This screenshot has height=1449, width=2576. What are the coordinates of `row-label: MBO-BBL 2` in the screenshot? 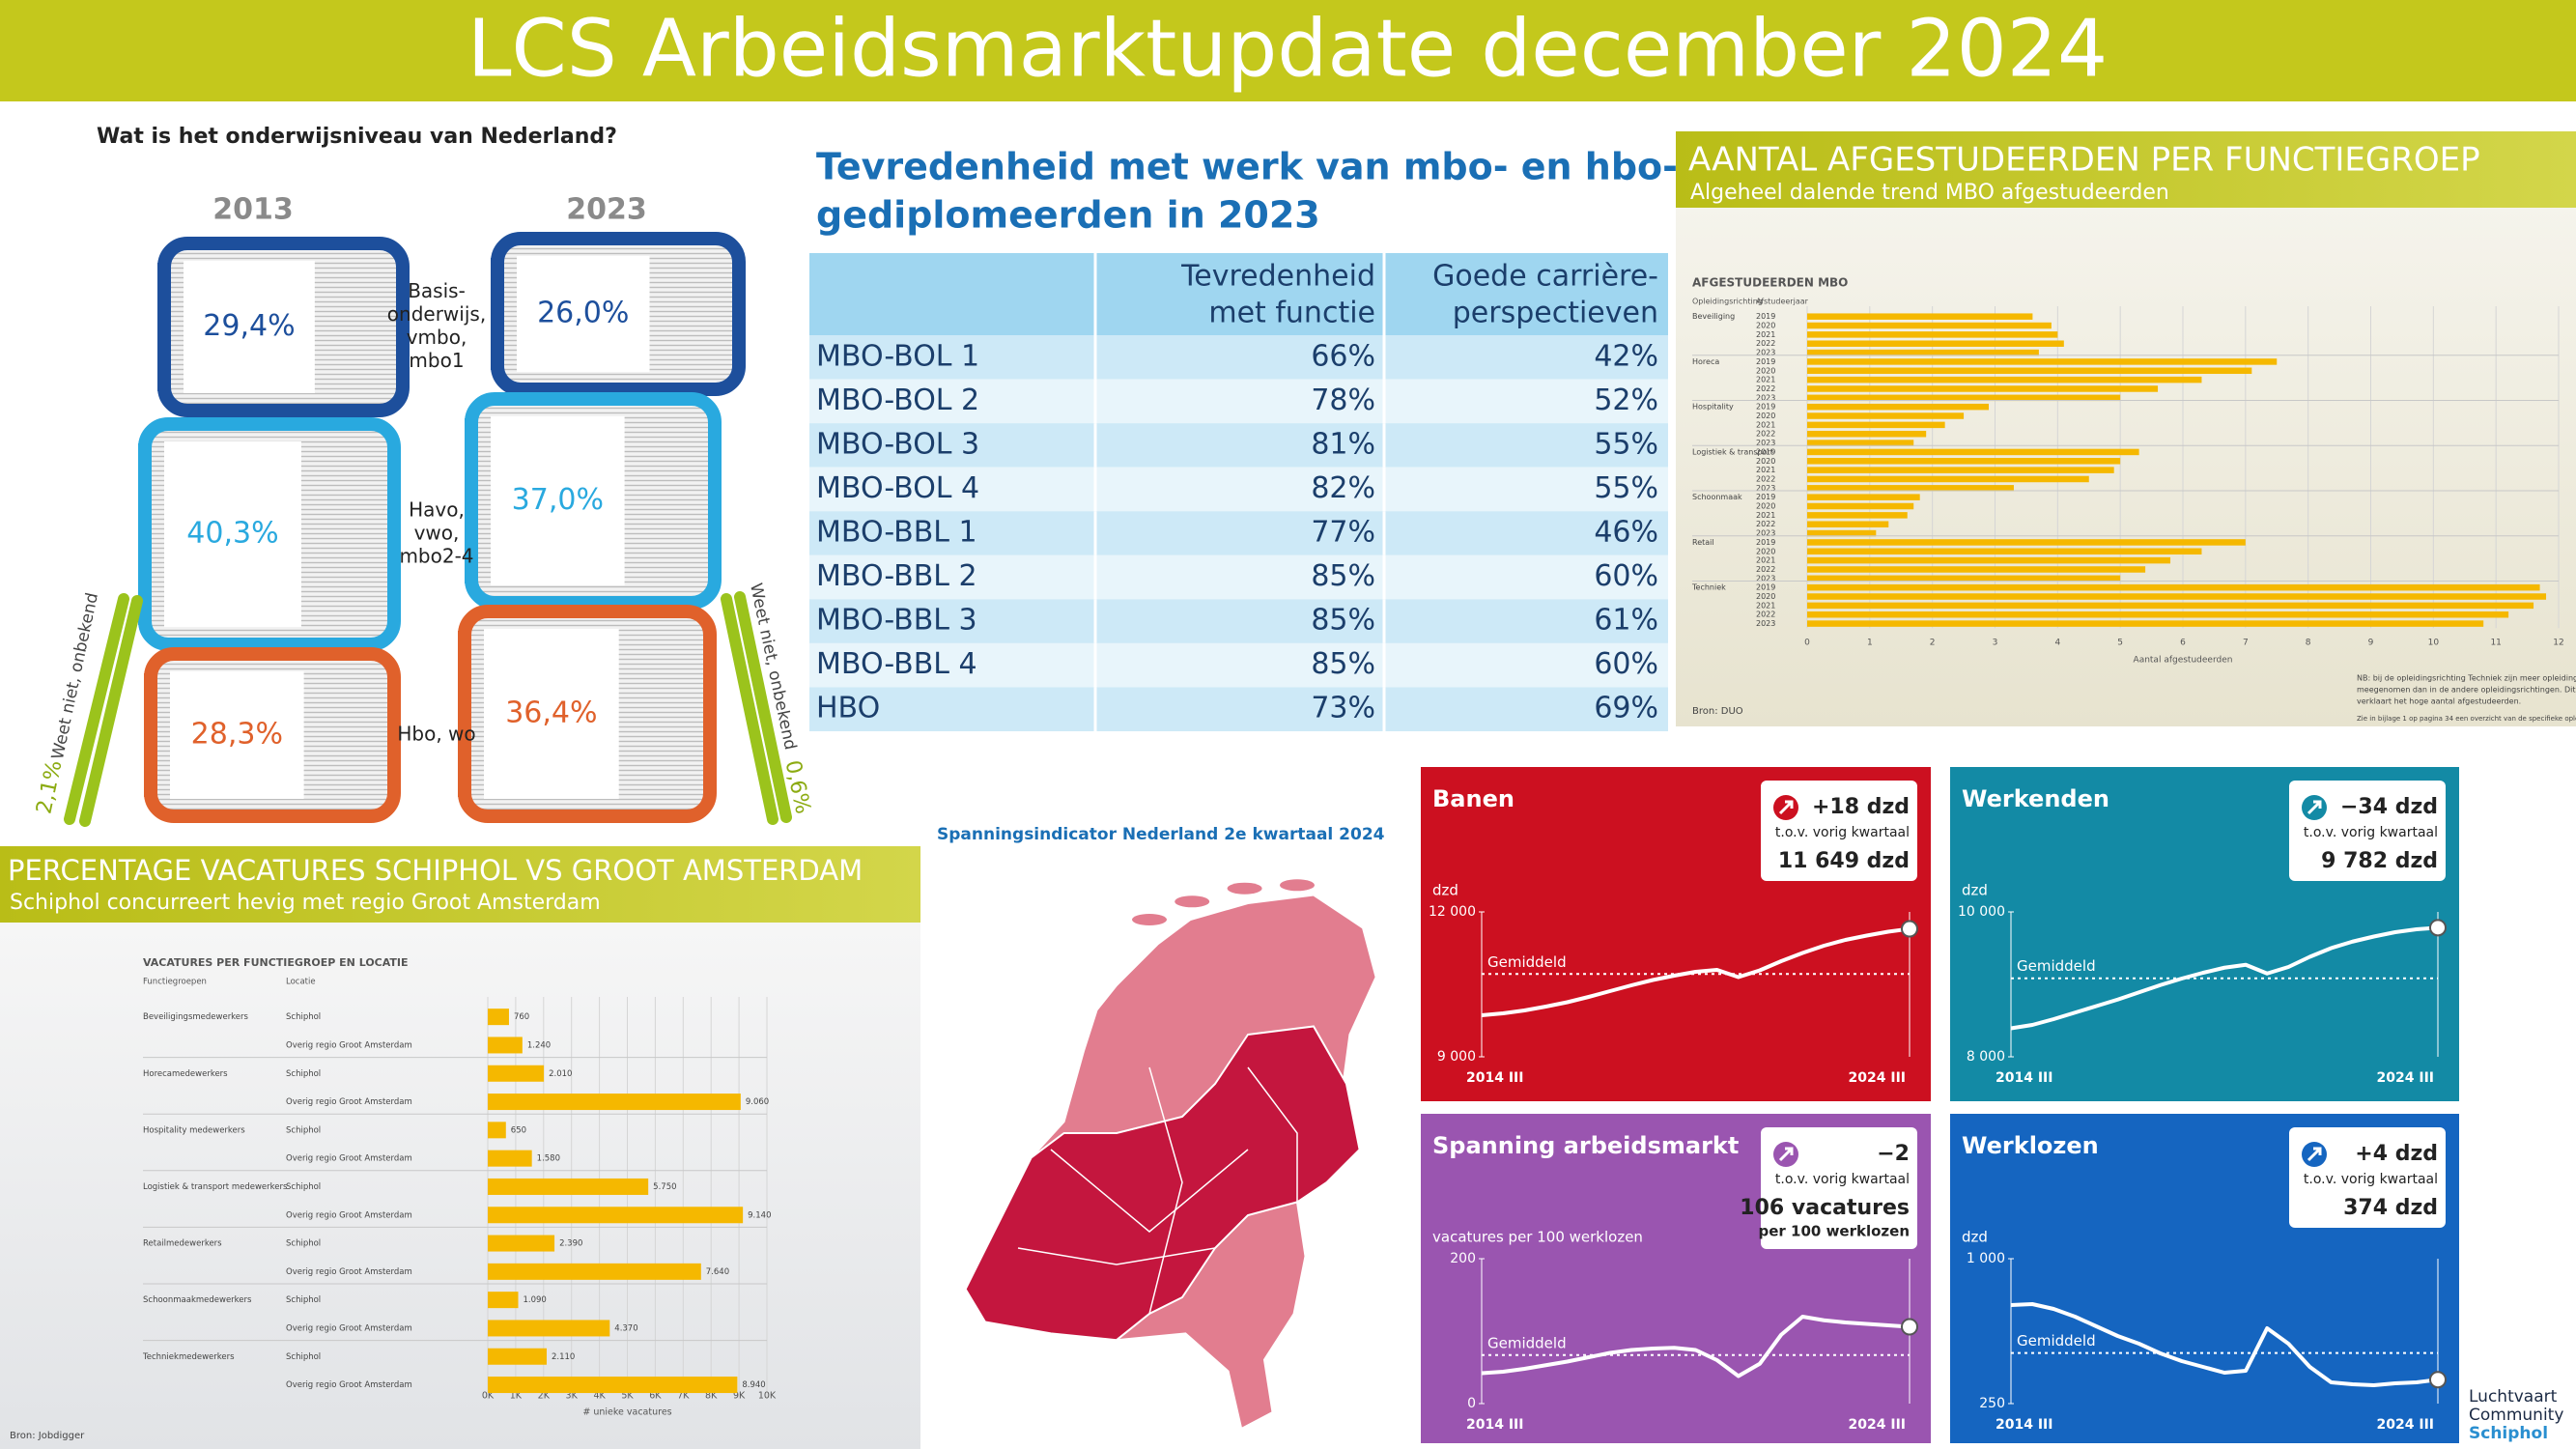 It's located at (896, 576).